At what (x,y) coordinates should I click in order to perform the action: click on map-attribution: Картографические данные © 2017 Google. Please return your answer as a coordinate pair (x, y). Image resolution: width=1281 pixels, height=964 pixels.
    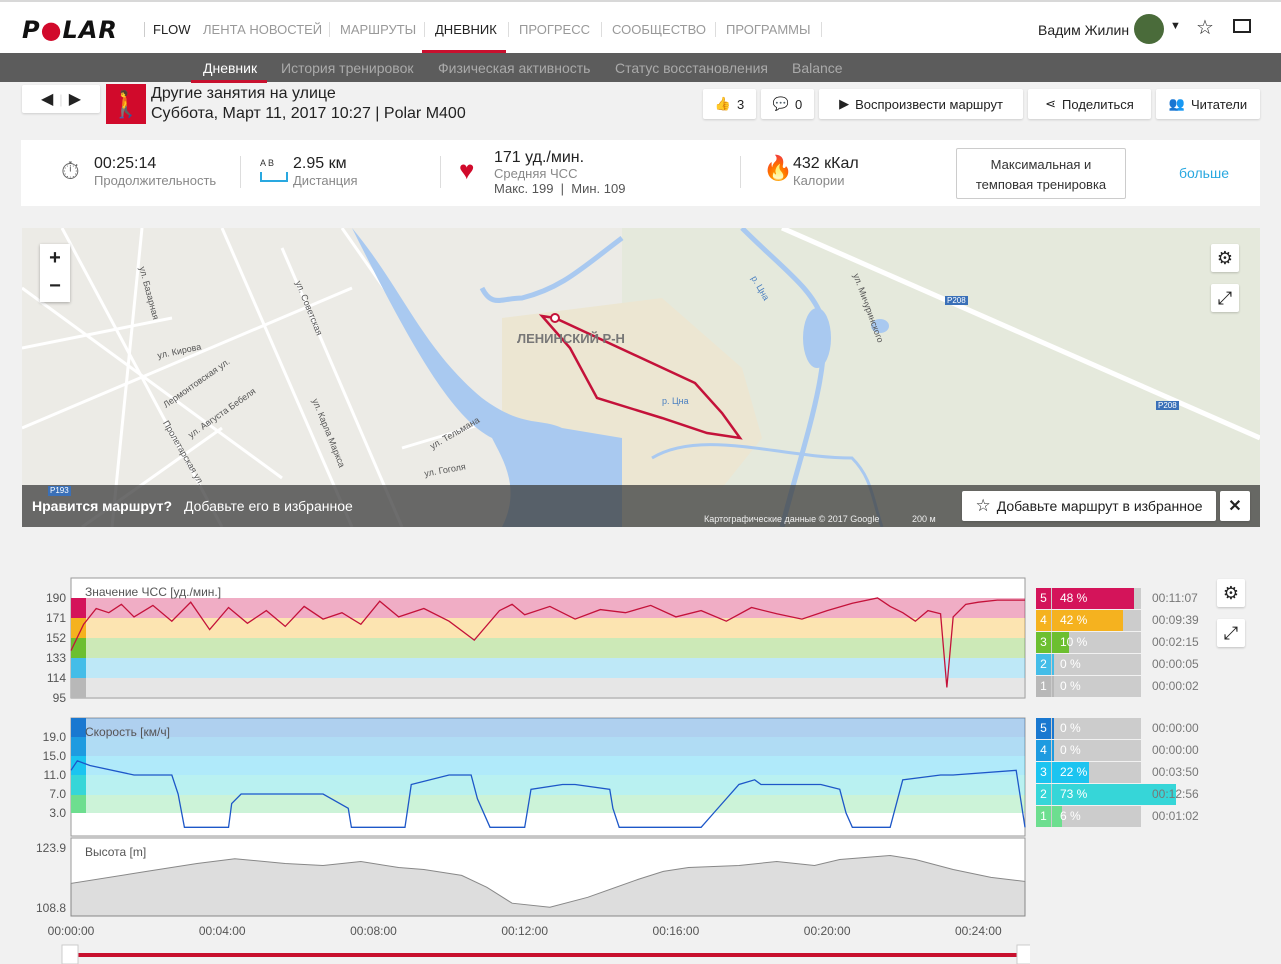
    Looking at the image, I should click on (792, 519).